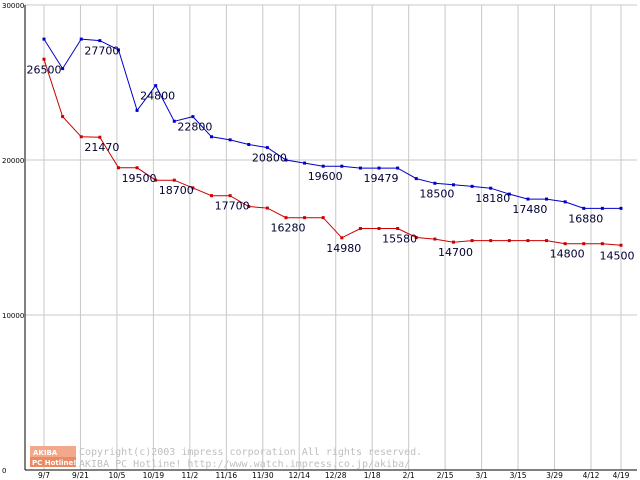  What do you see at coordinates (591, 475) in the screenshot?
I see `x-tick-label: 4/12` at bounding box center [591, 475].